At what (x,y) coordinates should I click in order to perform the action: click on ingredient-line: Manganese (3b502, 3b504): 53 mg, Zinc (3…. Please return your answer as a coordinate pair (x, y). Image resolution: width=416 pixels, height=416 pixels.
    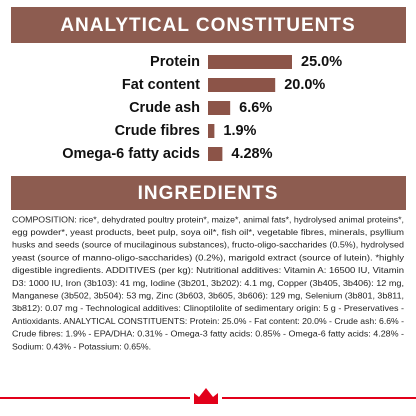
    Looking at the image, I should click on (208, 295).